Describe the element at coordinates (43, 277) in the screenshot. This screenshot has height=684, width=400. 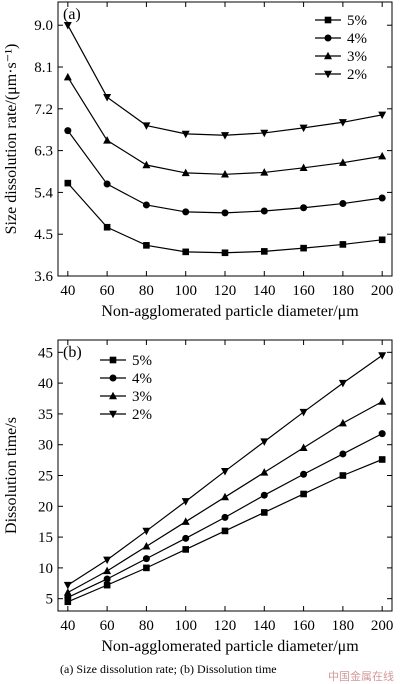
I see `y-tick-label: 3.6` at that location.